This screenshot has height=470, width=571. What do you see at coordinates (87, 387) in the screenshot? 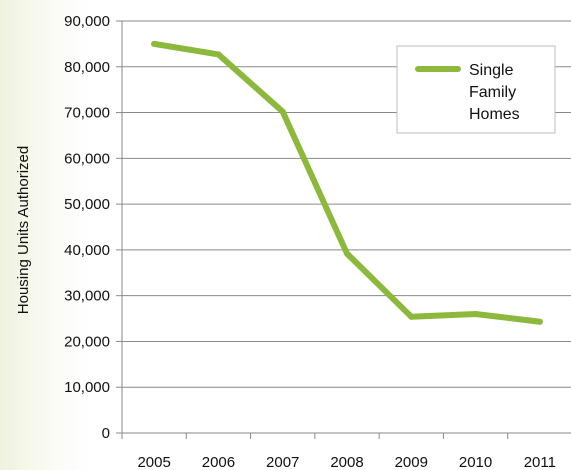
I see `y-tick-label: 10,000` at bounding box center [87, 387].